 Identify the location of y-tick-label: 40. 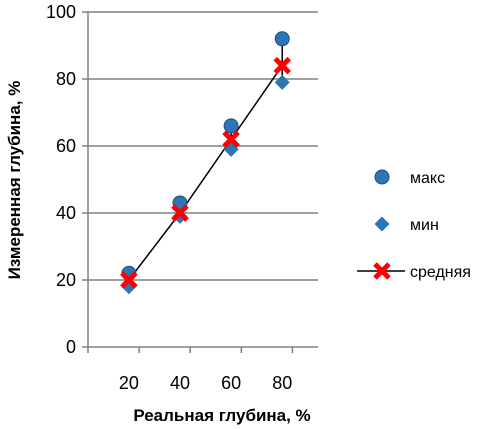
(66, 213).